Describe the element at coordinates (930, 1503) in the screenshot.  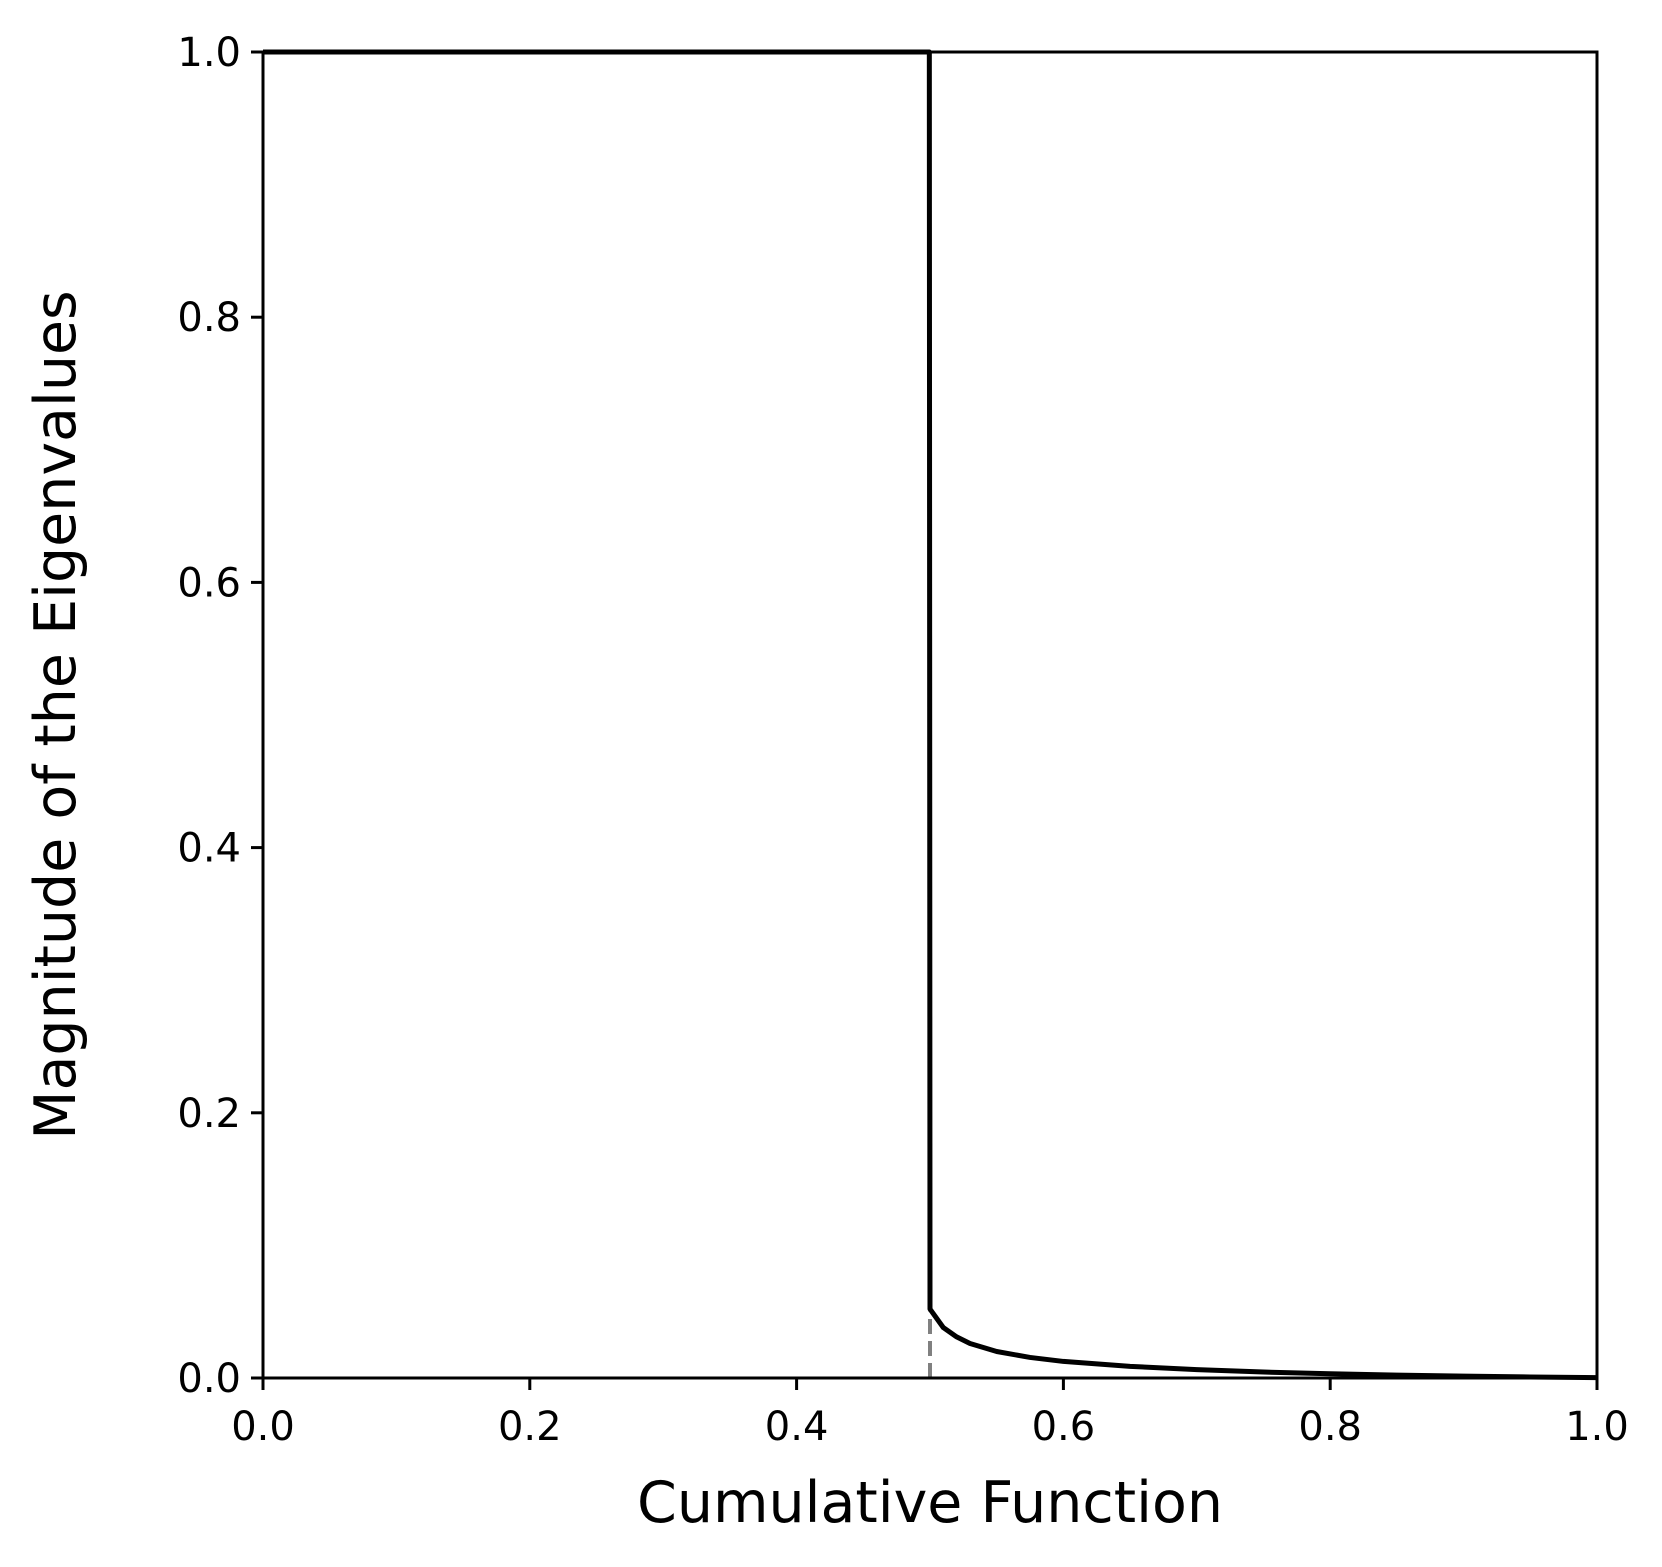
I see `x-axis-label: Cumulative Function` at that location.